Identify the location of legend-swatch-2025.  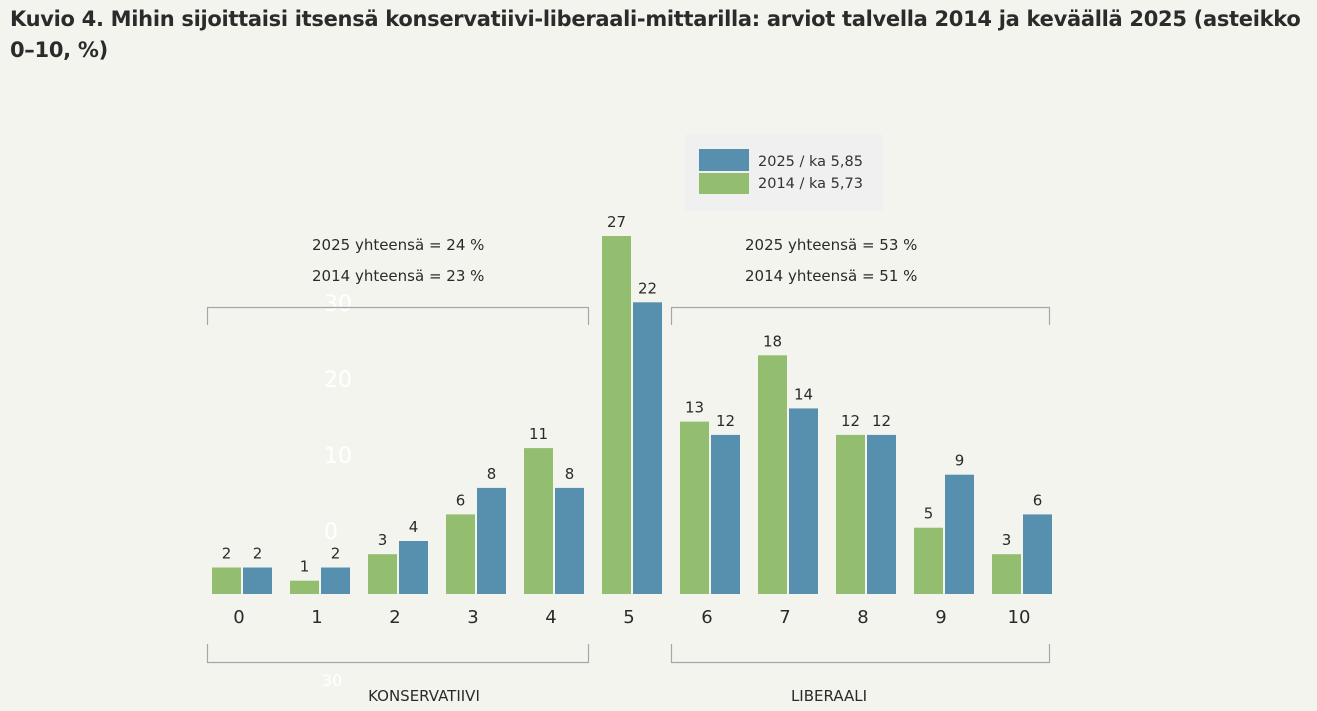
(724, 160).